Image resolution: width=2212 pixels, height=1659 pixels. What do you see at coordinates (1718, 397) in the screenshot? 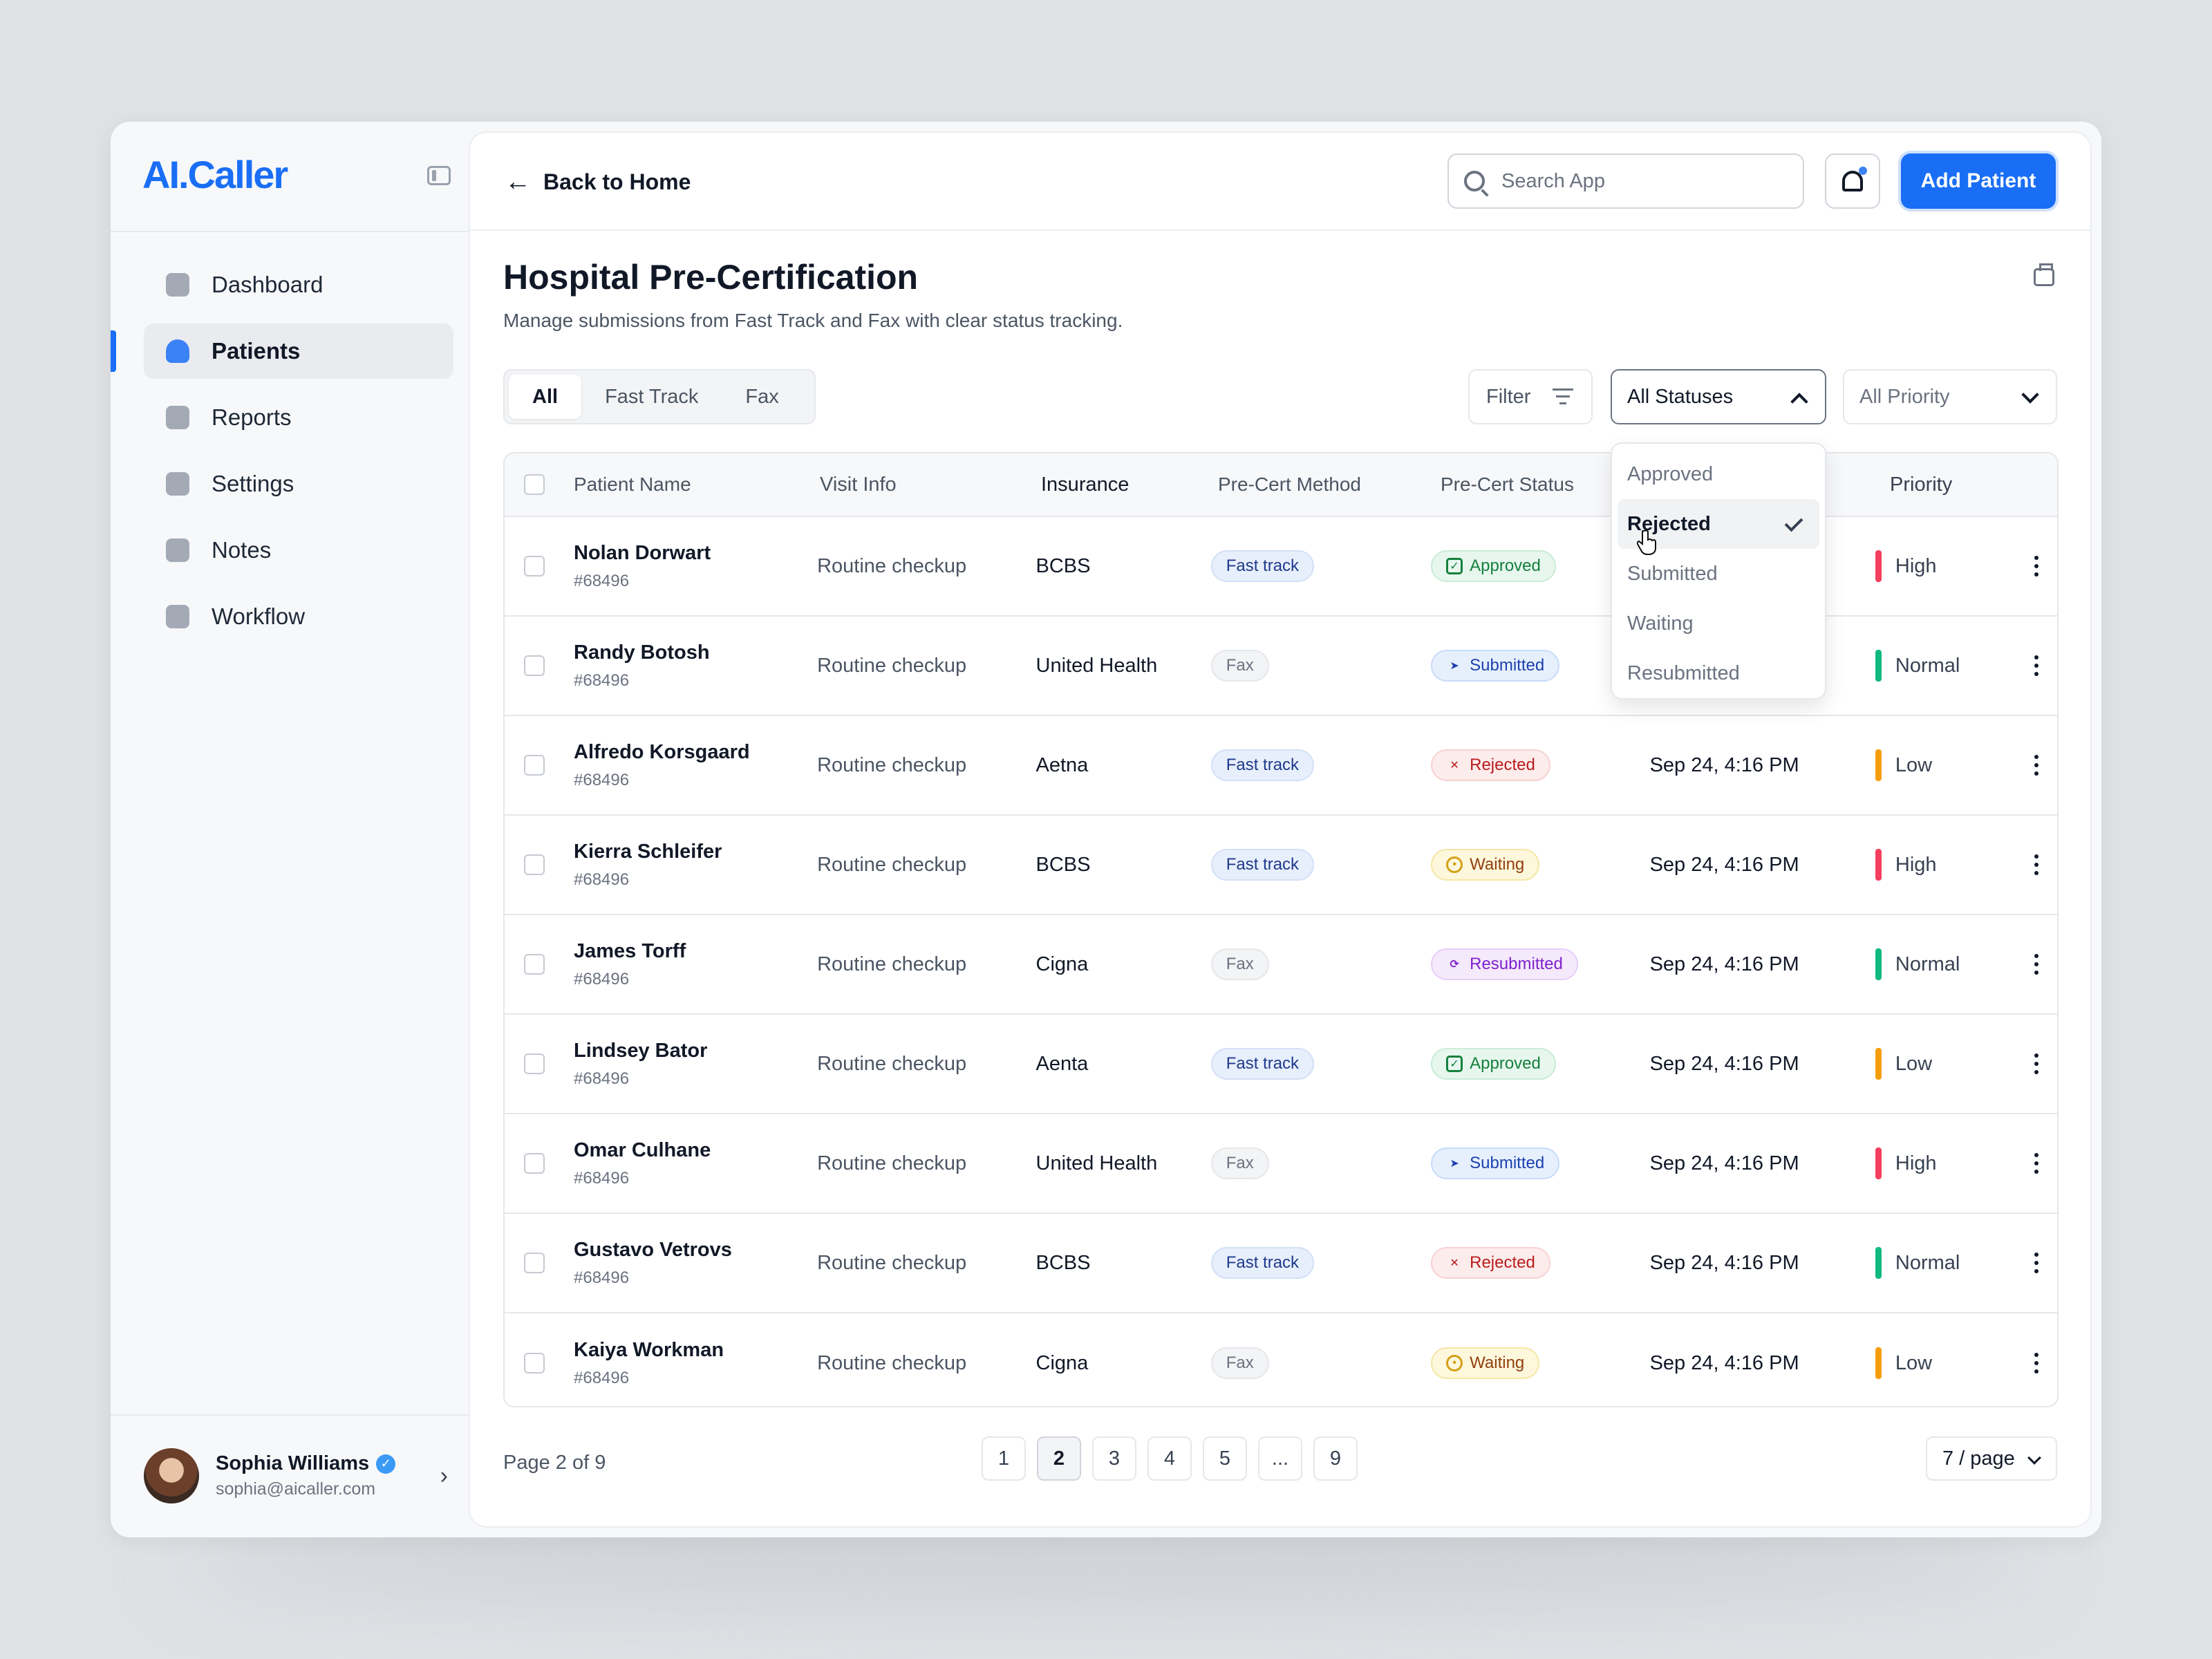
I see `status-select: All Statuses` at bounding box center [1718, 397].